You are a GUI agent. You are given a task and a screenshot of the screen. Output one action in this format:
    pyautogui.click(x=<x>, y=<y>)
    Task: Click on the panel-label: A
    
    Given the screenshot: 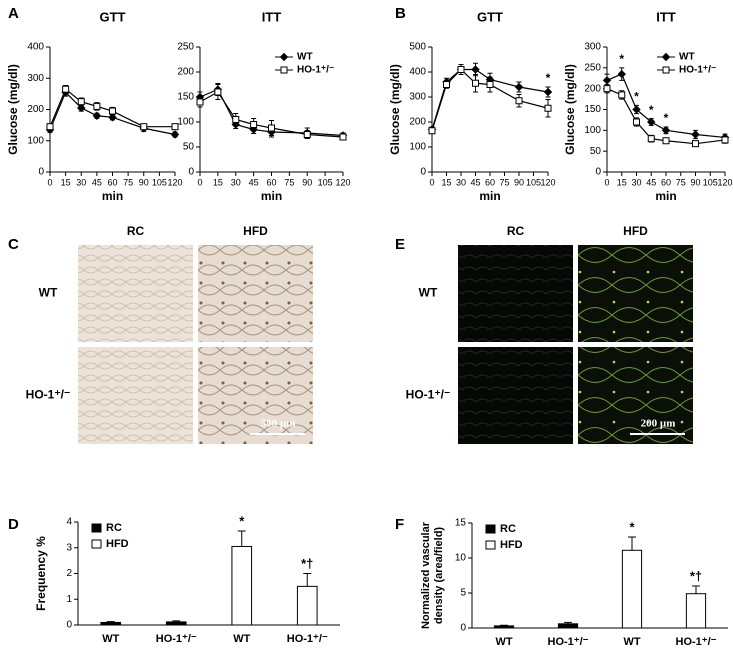 What is the action you would take?
    pyautogui.click(x=13, y=13)
    